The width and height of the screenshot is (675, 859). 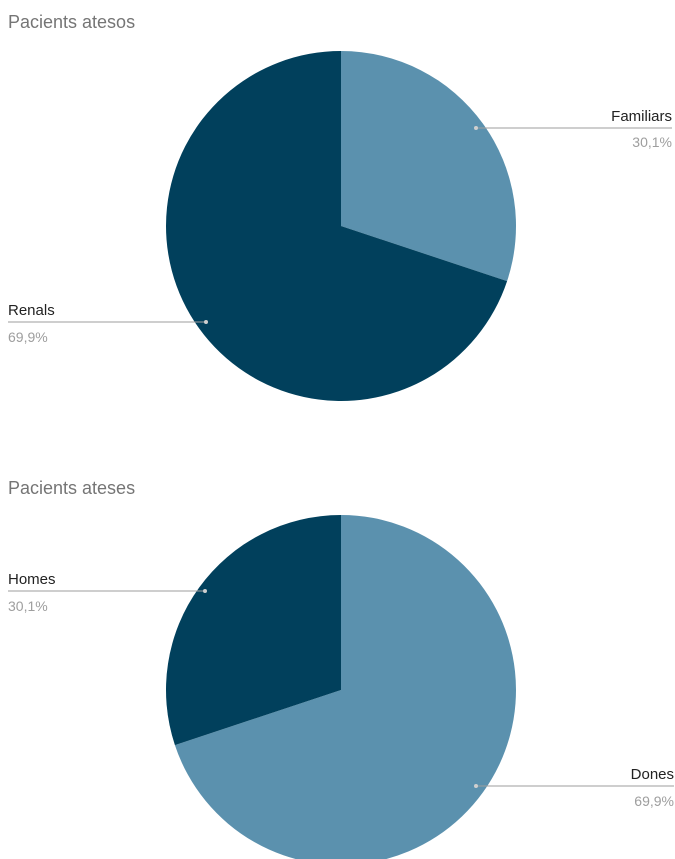 I want to click on slice-value-dones: 69,9%, so click(x=654, y=801).